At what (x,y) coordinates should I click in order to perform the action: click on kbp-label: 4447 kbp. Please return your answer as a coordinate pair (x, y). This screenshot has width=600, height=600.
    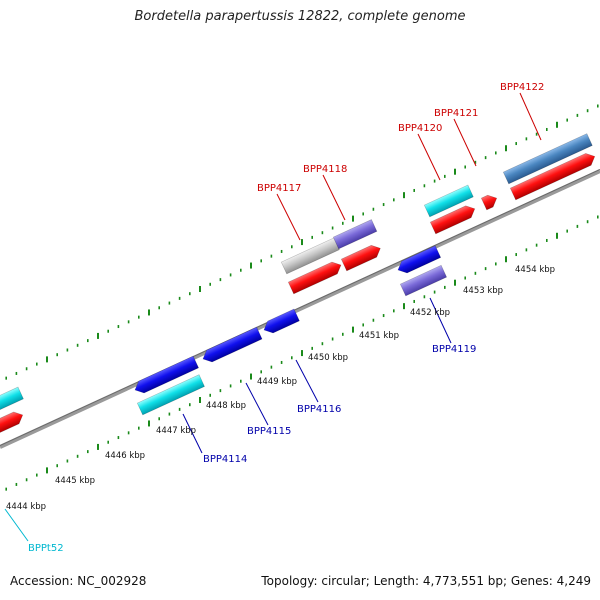
    Looking at the image, I should click on (176, 431).